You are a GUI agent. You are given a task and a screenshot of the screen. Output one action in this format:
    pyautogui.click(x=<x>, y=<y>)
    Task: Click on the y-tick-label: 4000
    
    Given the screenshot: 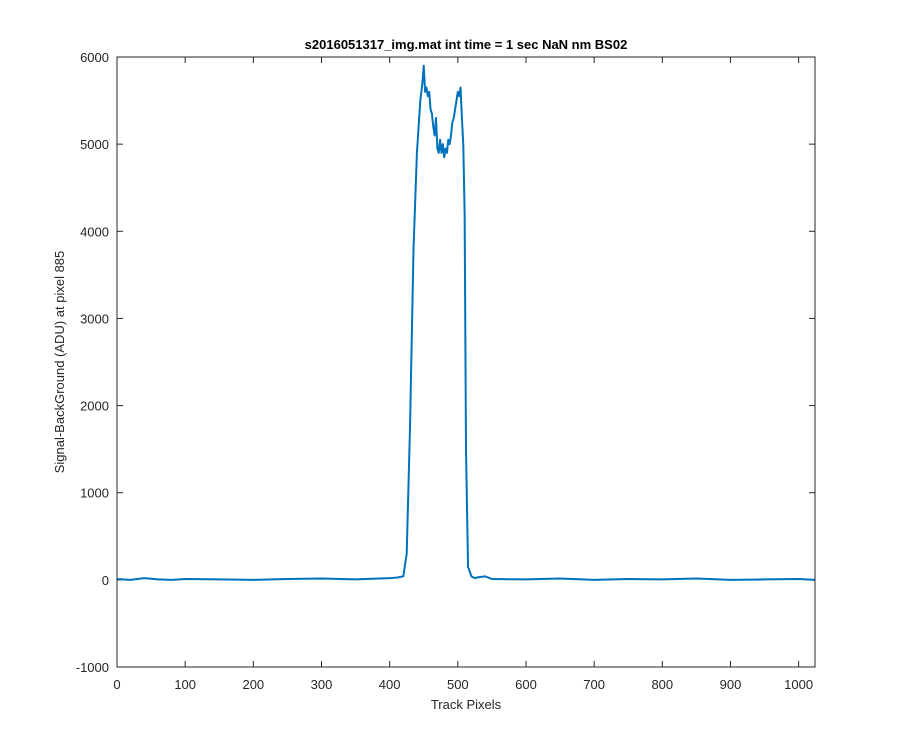 What is the action you would take?
    pyautogui.click(x=94, y=231)
    